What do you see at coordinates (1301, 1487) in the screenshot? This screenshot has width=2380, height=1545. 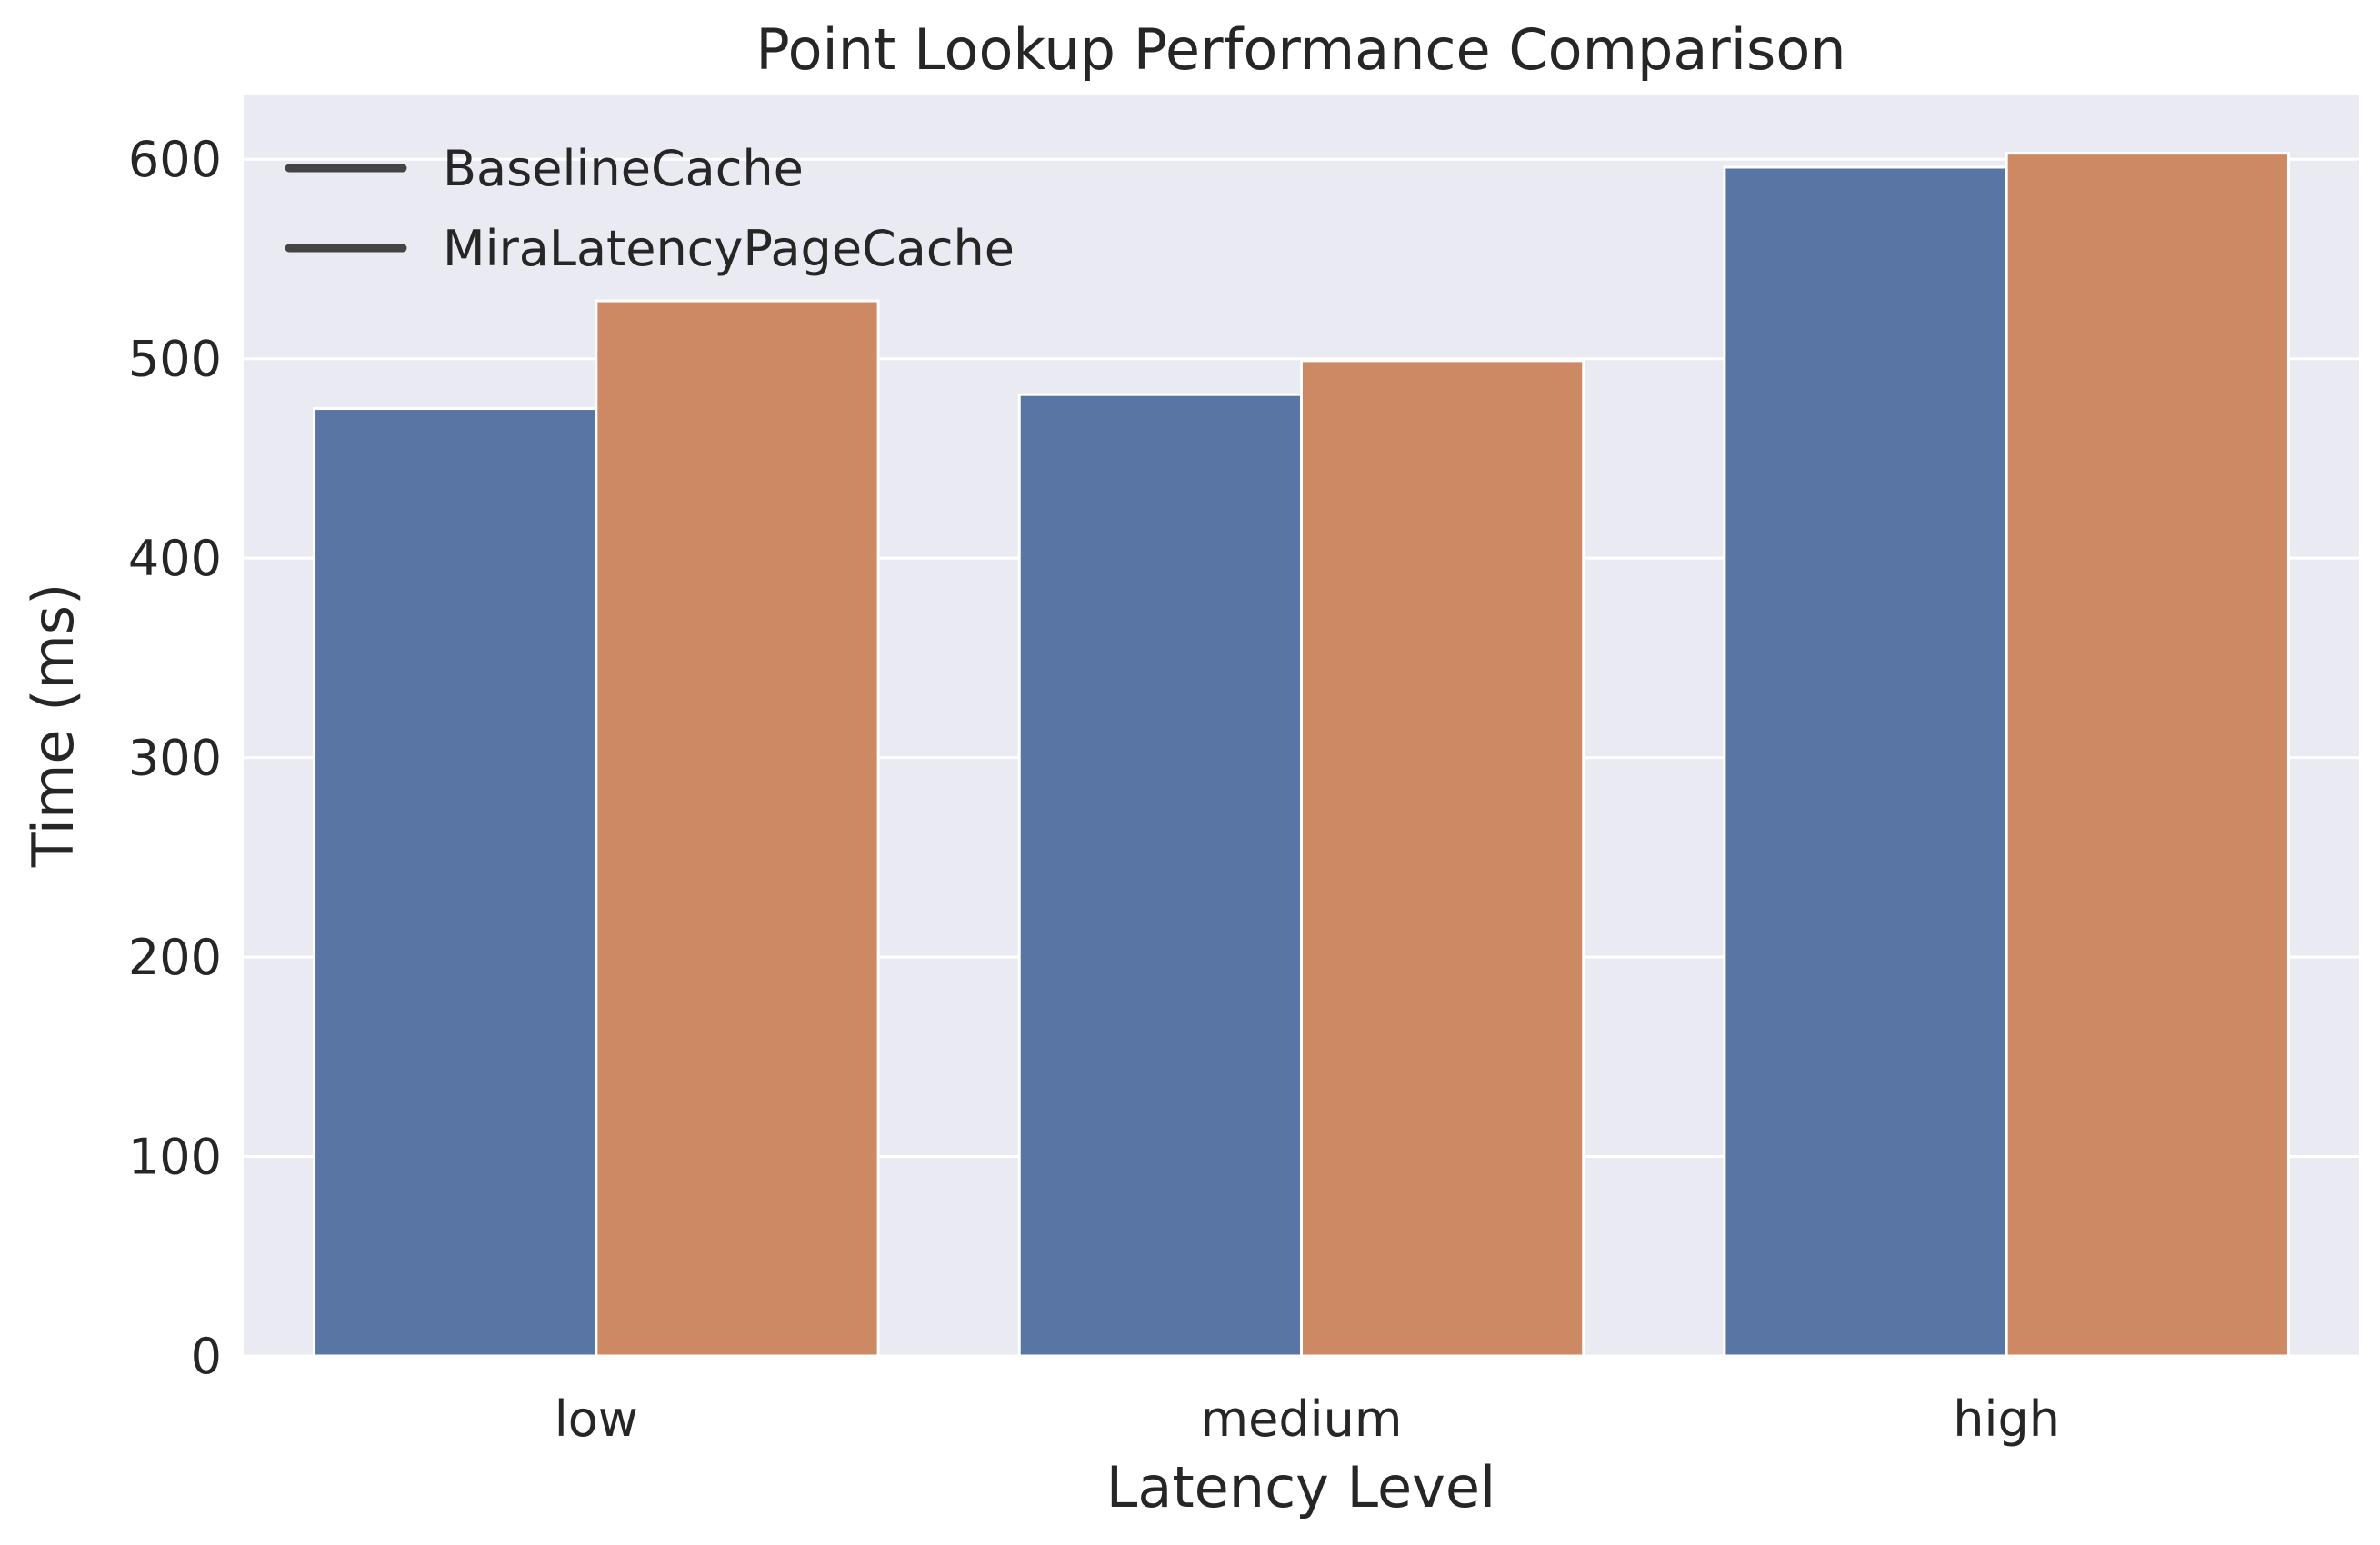 I see `x-axis-label: Latency Level` at bounding box center [1301, 1487].